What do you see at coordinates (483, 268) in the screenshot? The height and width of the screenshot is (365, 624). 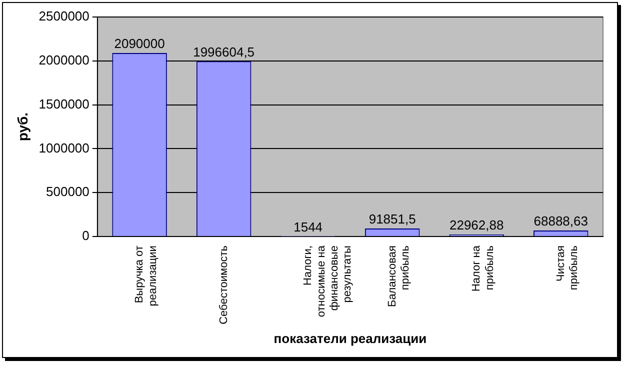 I see `x-tick-label: Налог на прибыль` at bounding box center [483, 268].